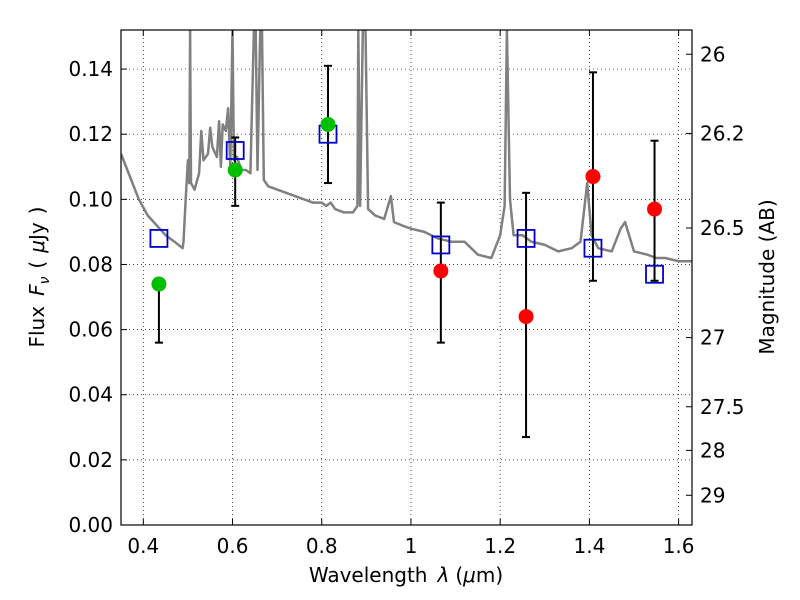 This screenshot has height=600, width=800. Describe the element at coordinates (767, 276) in the screenshot. I see `y2-axis-label: Magnitude (AB)` at that location.